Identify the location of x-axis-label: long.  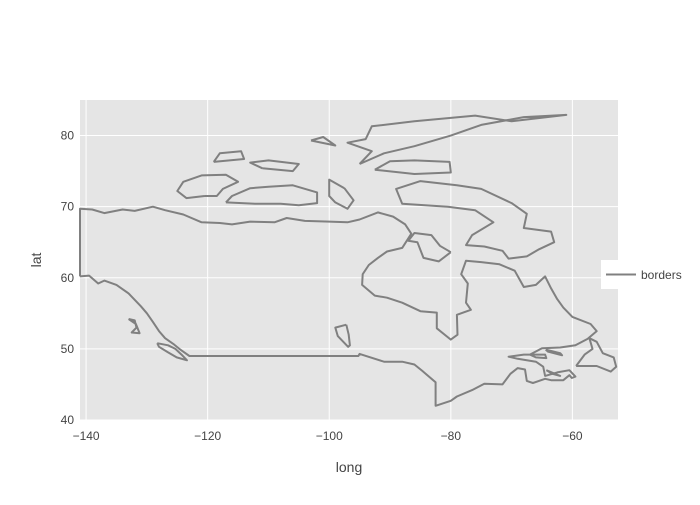
(349, 467).